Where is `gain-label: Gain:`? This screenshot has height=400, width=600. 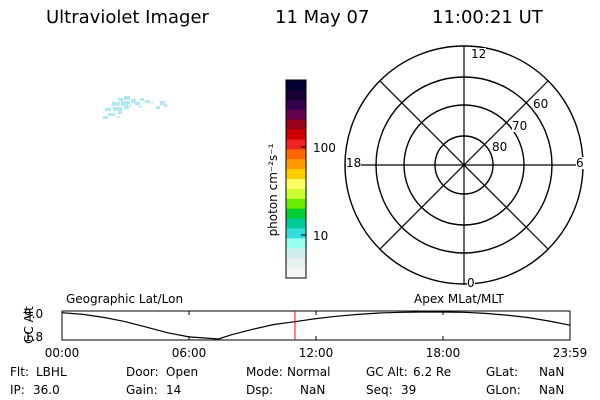 gain-label: Gain: is located at coordinates (142, 390).